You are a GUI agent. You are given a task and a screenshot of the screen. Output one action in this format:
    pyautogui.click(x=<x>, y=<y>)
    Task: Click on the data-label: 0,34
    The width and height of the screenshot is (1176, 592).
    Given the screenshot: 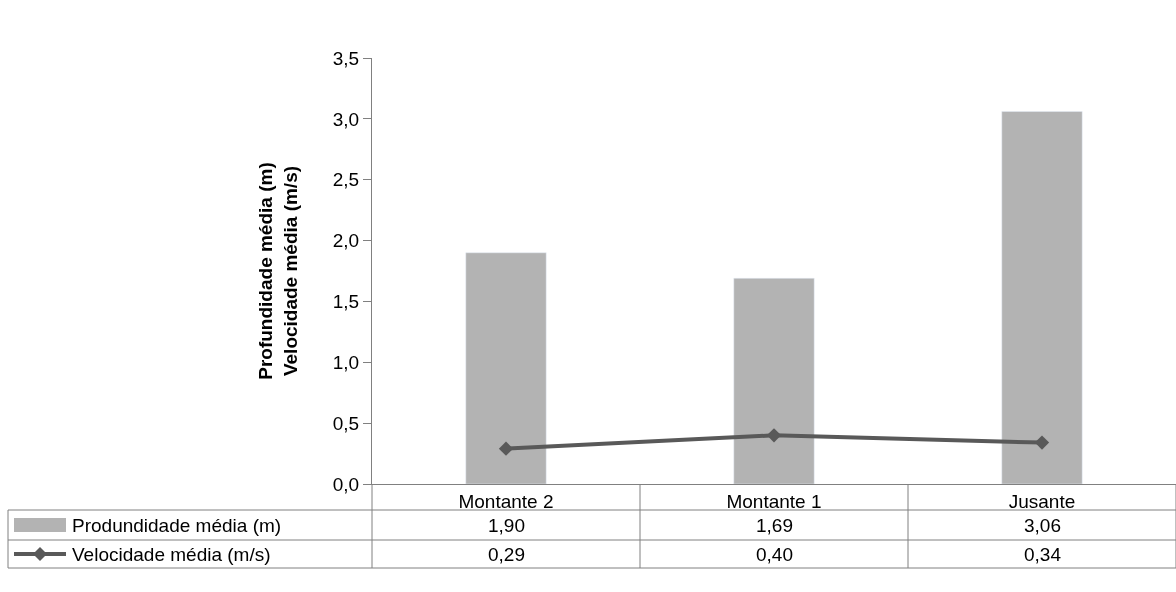 What is the action you would take?
    pyautogui.click(x=1043, y=554)
    